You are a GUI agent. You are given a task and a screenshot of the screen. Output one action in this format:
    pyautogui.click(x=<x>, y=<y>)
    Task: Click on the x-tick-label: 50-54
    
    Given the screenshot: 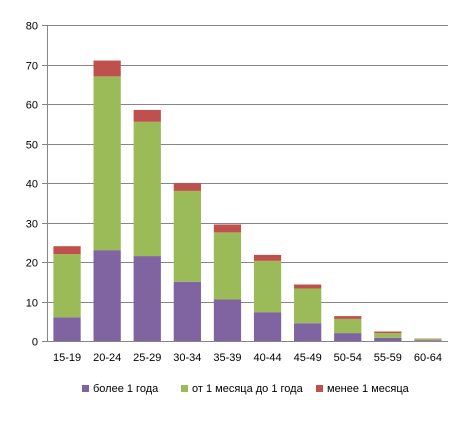 What is the action you would take?
    pyautogui.click(x=348, y=358)
    